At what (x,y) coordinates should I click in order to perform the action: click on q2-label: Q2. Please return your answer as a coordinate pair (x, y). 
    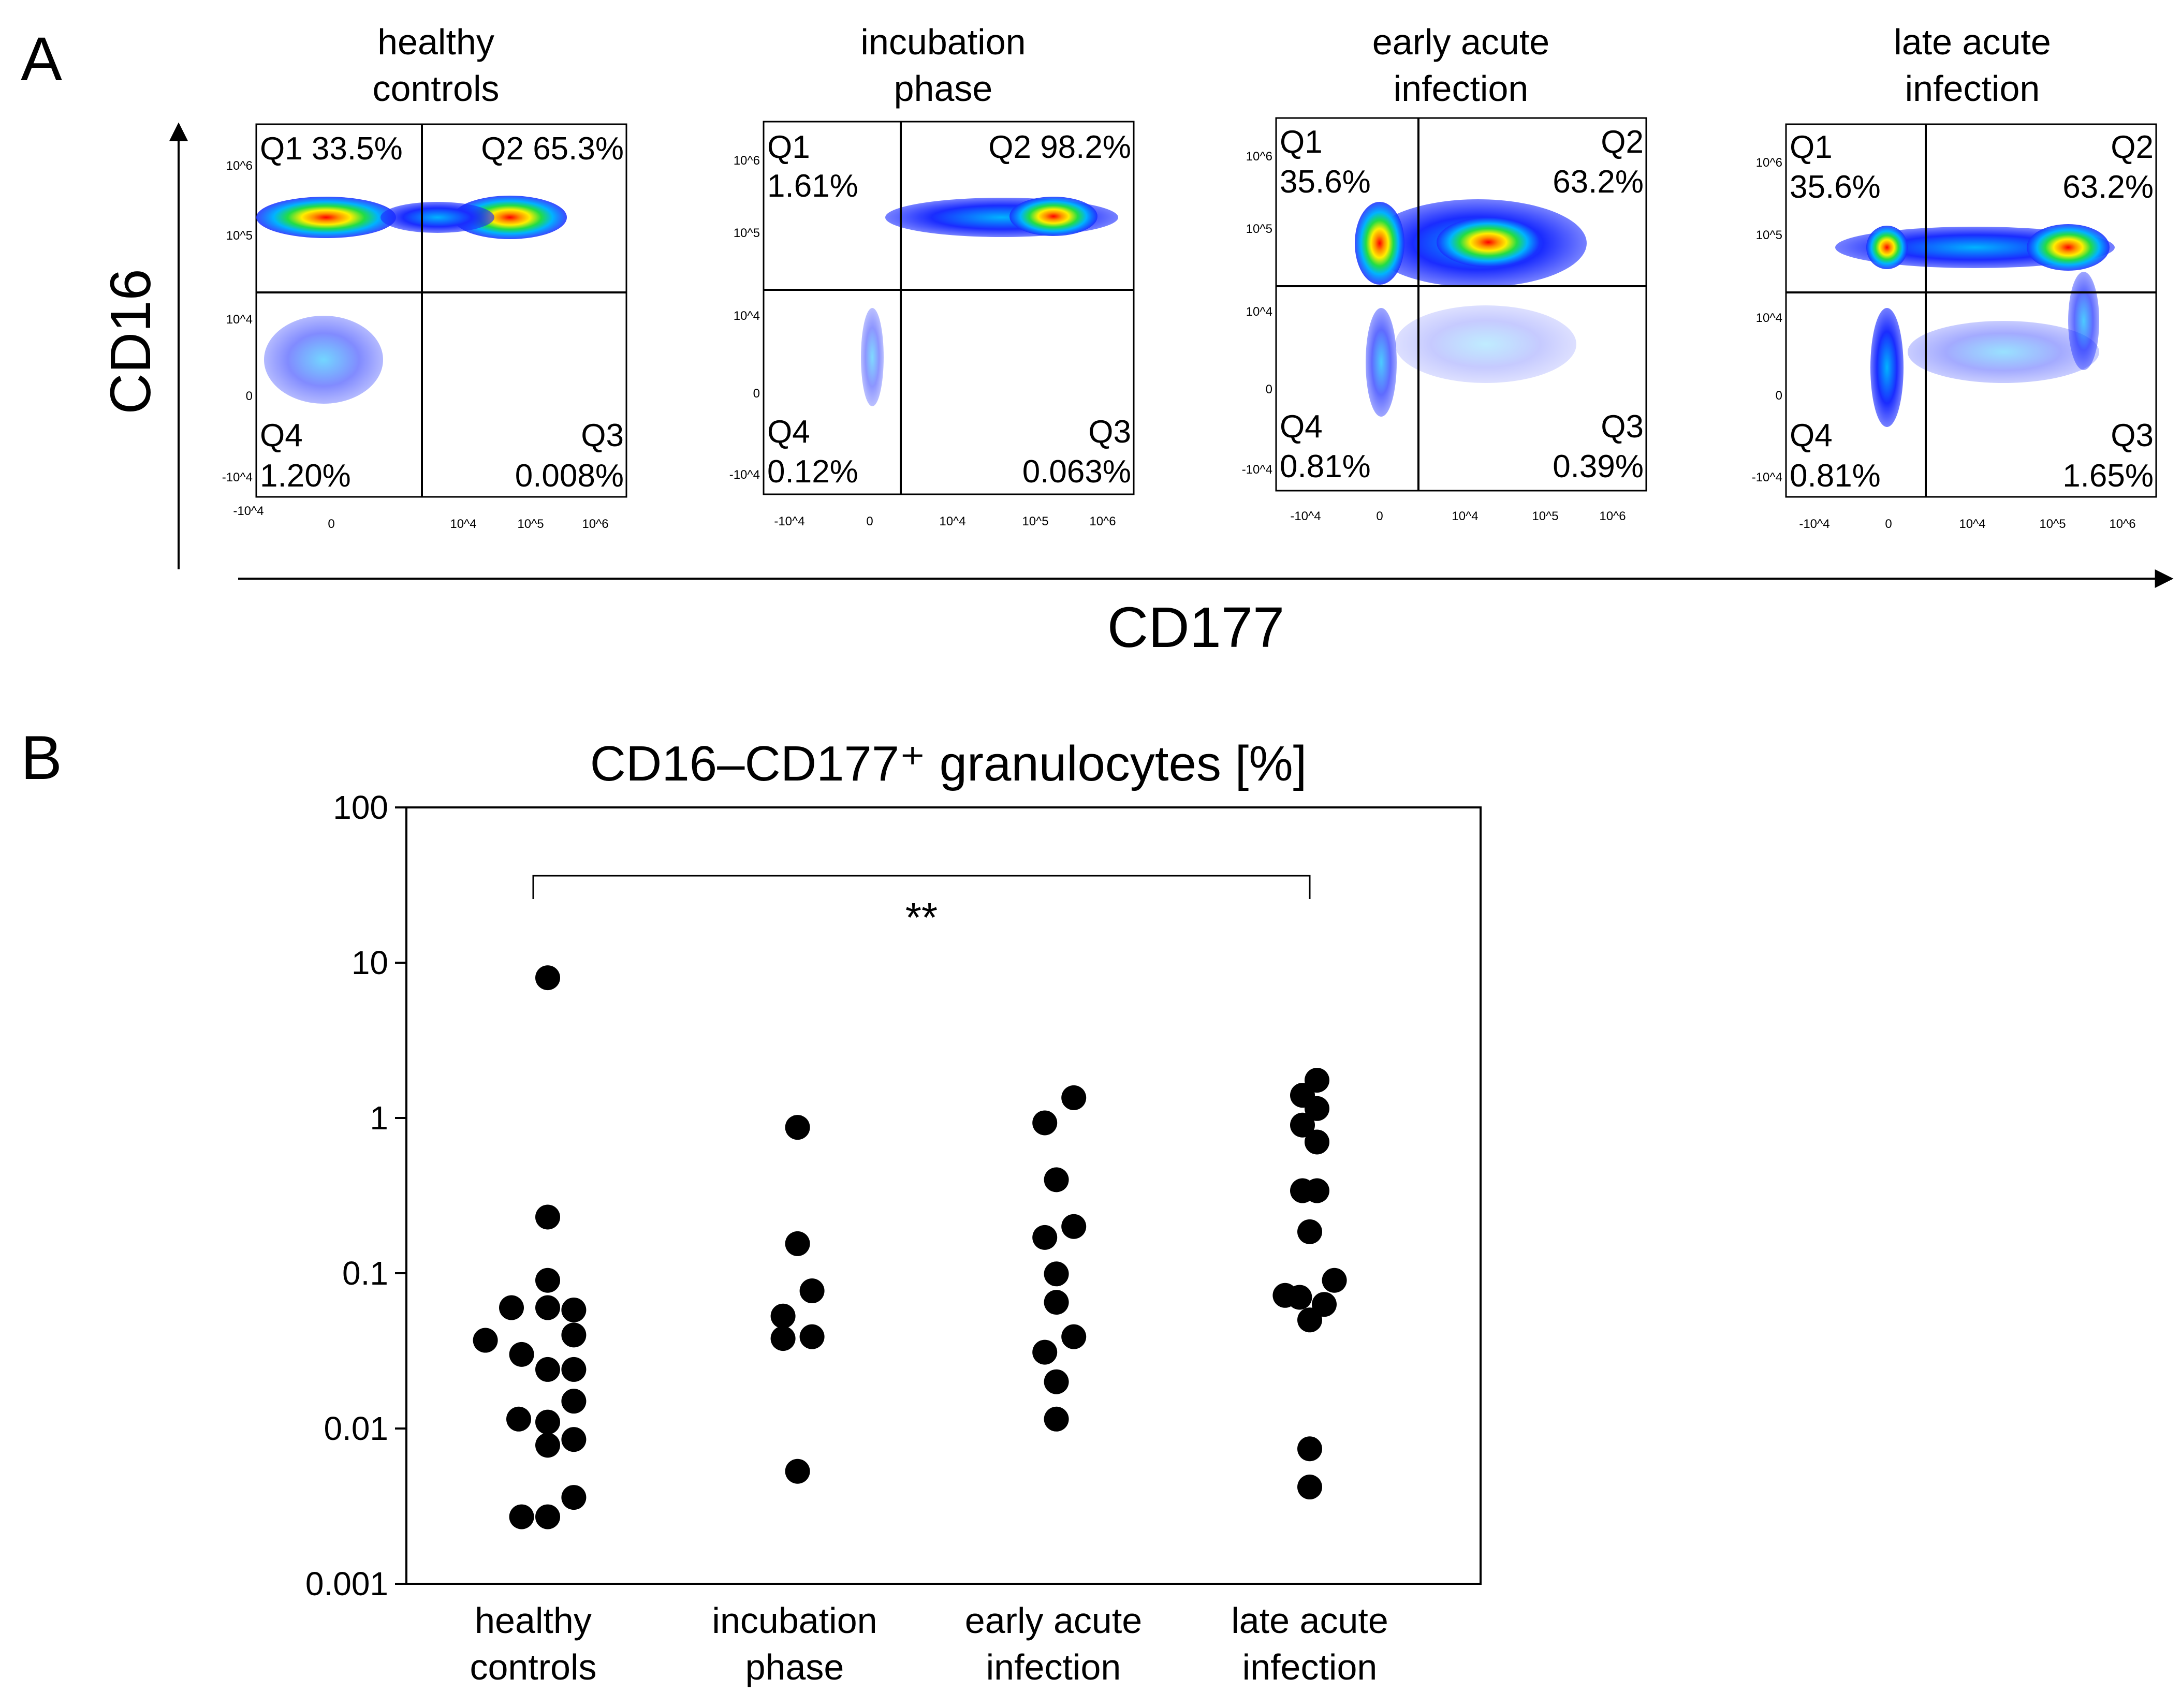
    Looking at the image, I should click on (1622, 142).